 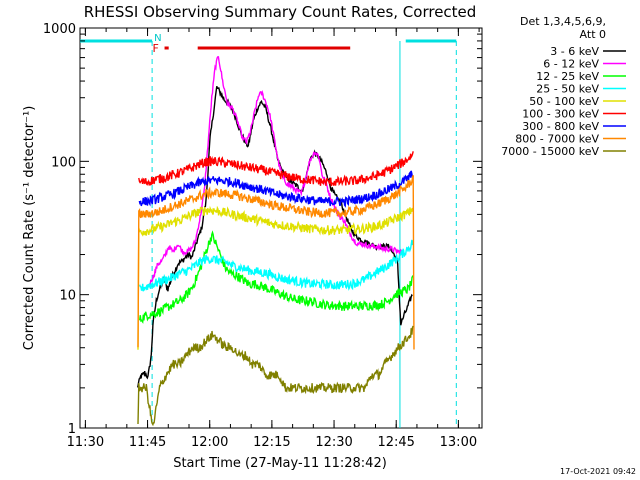 What do you see at coordinates (564, 101) in the screenshot?
I see `legend-label-5: 50 - 100 keV` at bounding box center [564, 101].